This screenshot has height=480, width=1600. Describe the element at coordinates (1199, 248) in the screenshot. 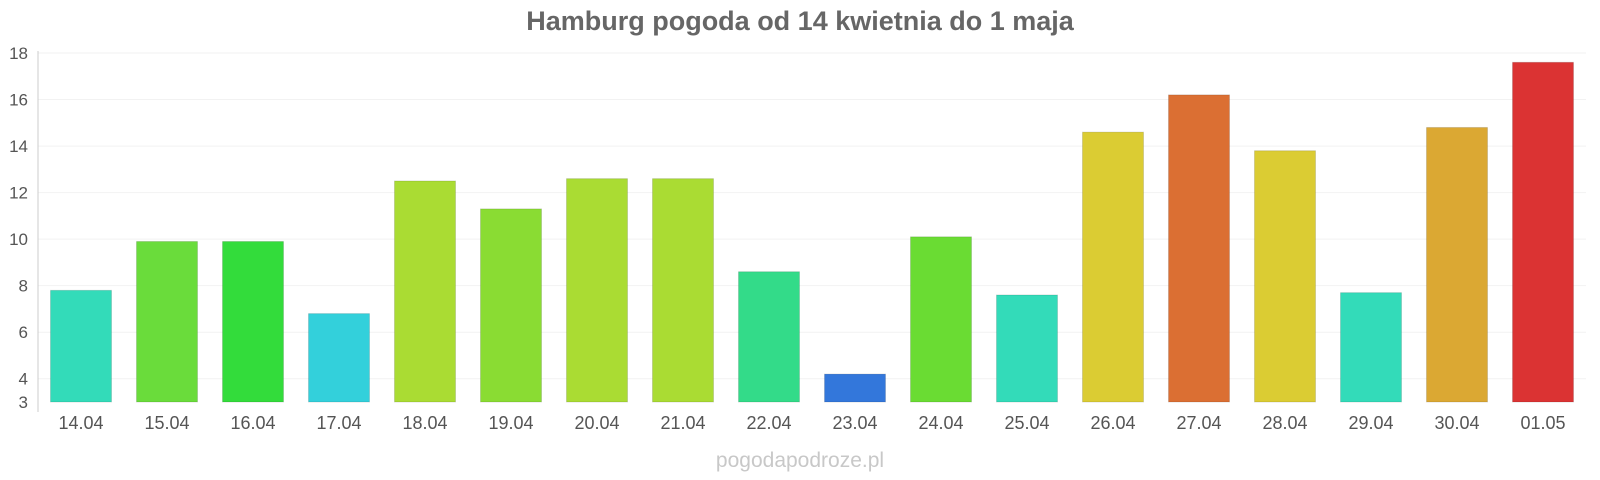

I see `bar-27.04` at that location.